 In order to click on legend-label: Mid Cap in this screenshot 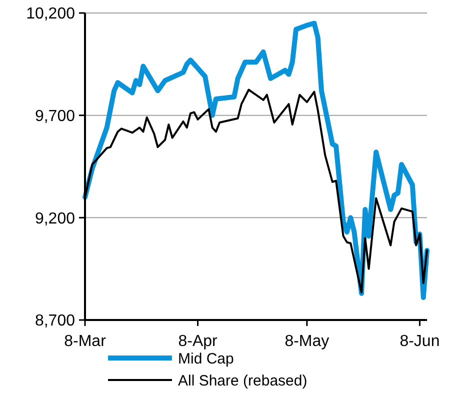, I will do `click(206, 359)`.